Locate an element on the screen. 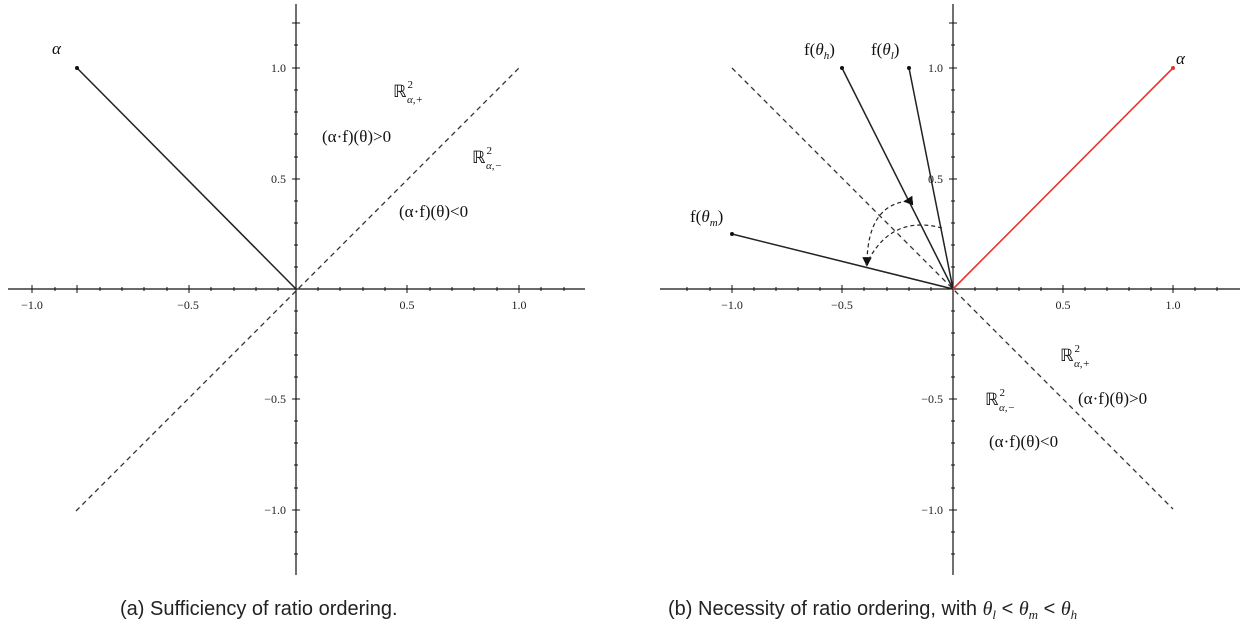 Image resolution: width=1243 pixels, height=638 pixels. panel-a-ineq-neg: (α·f)(θ)<0 is located at coordinates (433, 211).